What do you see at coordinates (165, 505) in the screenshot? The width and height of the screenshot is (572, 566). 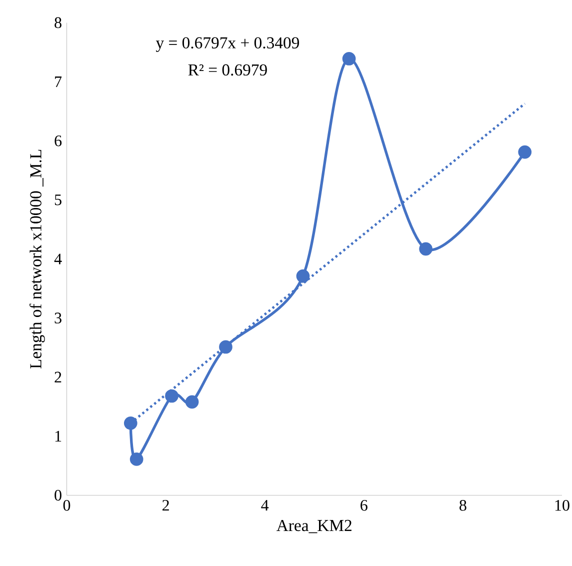 I see `x-tick-label: 2` at bounding box center [165, 505].